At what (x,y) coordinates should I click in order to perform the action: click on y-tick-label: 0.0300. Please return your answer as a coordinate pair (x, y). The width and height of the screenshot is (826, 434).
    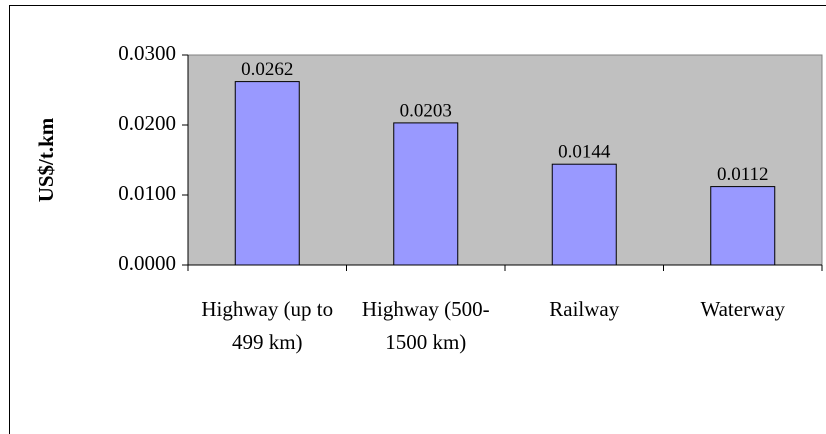
    Looking at the image, I should click on (147, 53).